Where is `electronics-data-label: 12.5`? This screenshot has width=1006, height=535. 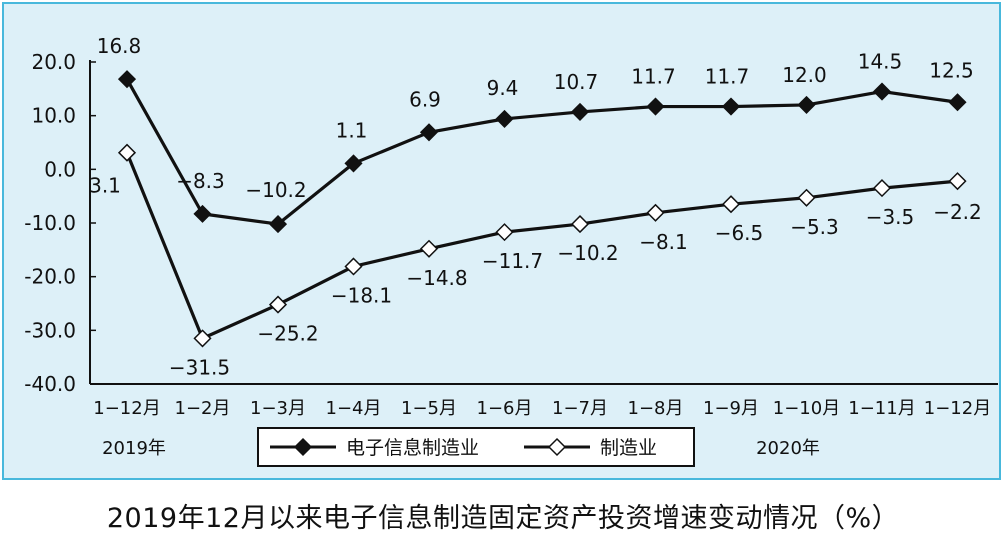 electronics-data-label: 12.5 is located at coordinates (951, 70).